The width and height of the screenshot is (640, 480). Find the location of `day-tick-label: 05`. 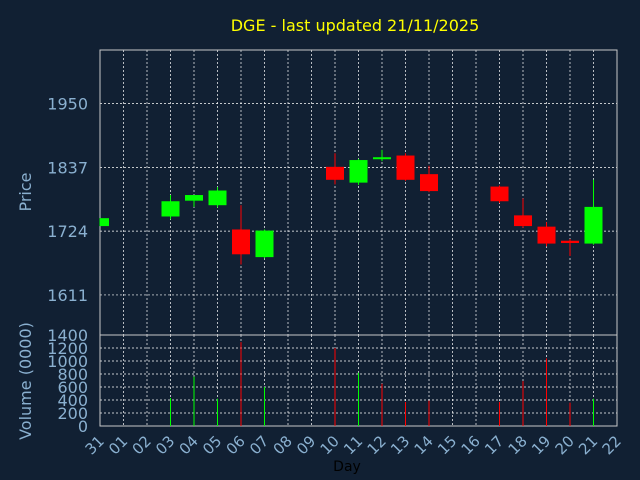

day-tick-label: 05 is located at coordinates (212, 445).